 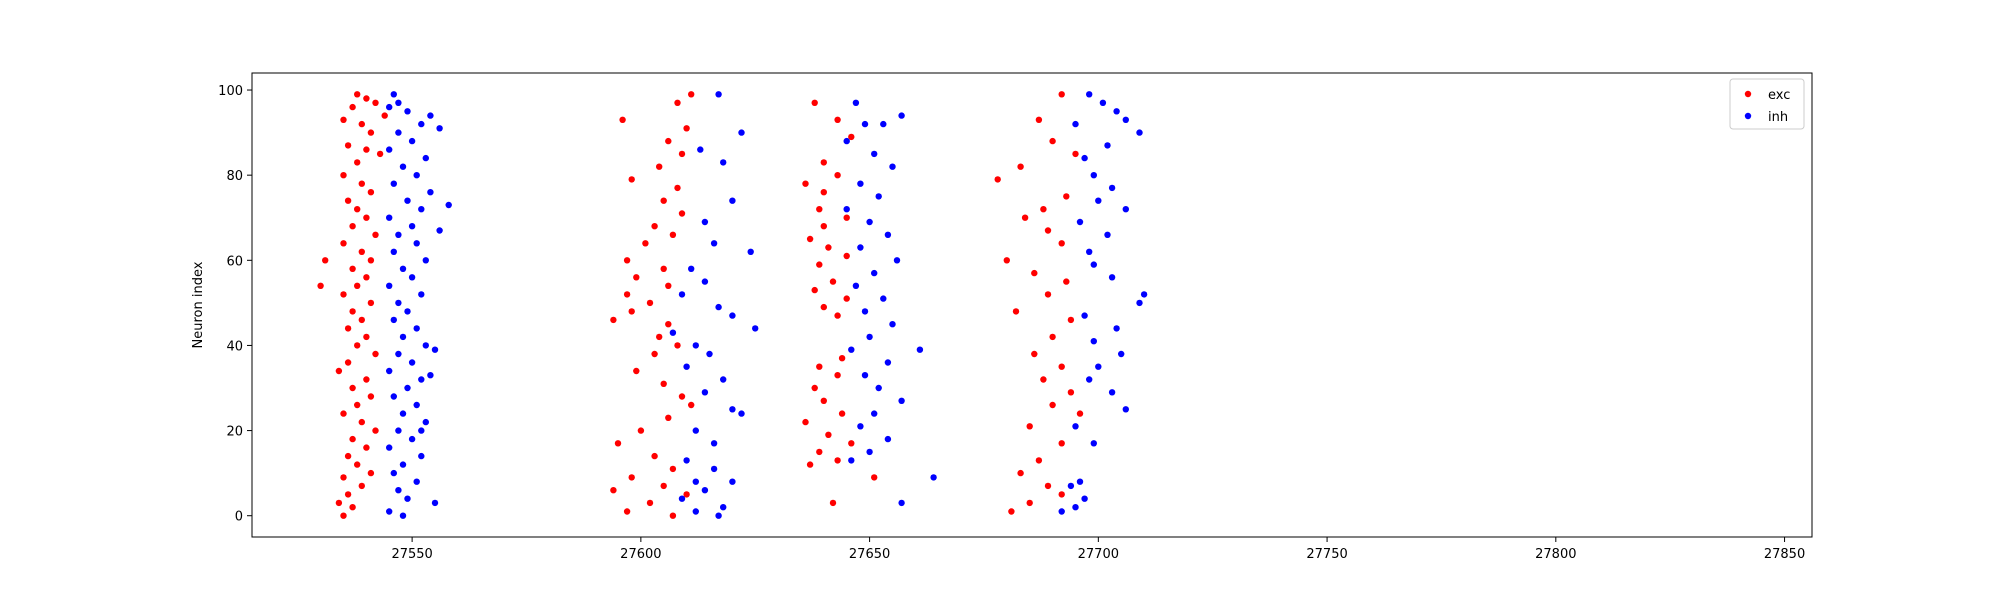 I want to click on x-tick-label: 27550, so click(x=411, y=554).